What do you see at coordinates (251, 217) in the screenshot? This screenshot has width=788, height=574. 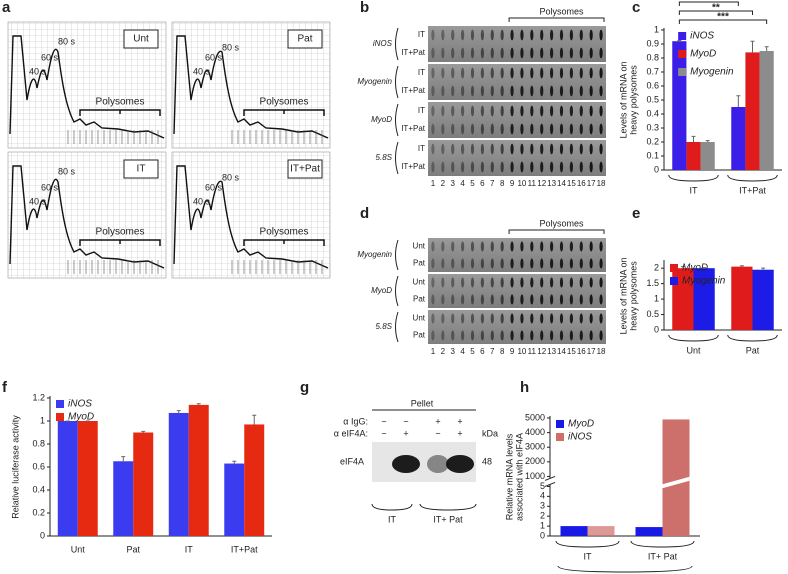 I see `profile-trace` at bounding box center [251, 217].